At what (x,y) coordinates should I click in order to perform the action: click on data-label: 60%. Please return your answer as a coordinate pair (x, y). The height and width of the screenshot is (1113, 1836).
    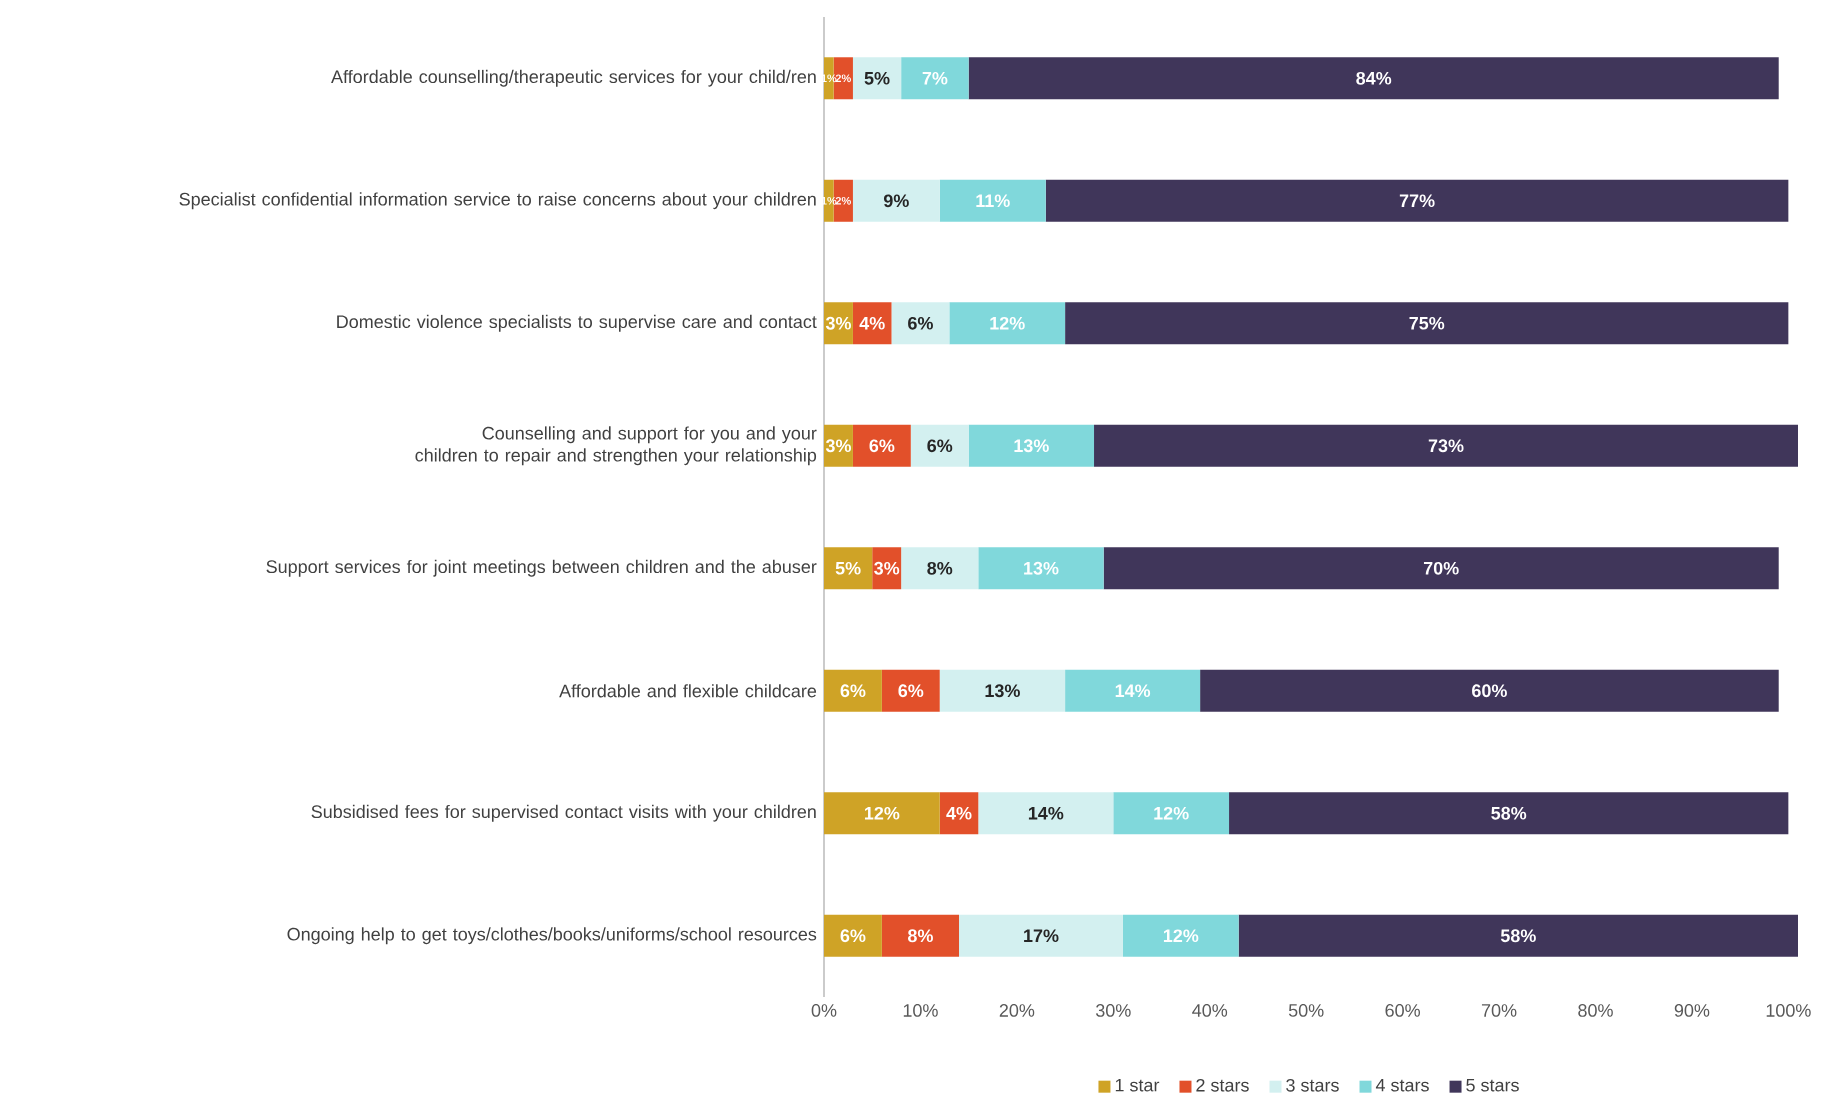
    Looking at the image, I should click on (1489, 691).